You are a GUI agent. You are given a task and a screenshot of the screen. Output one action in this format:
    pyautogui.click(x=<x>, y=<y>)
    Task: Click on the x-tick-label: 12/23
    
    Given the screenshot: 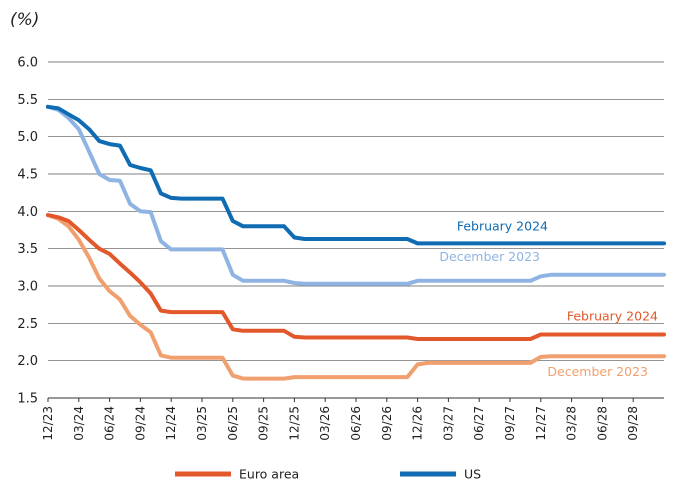 What is the action you would take?
    pyautogui.click(x=48, y=423)
    